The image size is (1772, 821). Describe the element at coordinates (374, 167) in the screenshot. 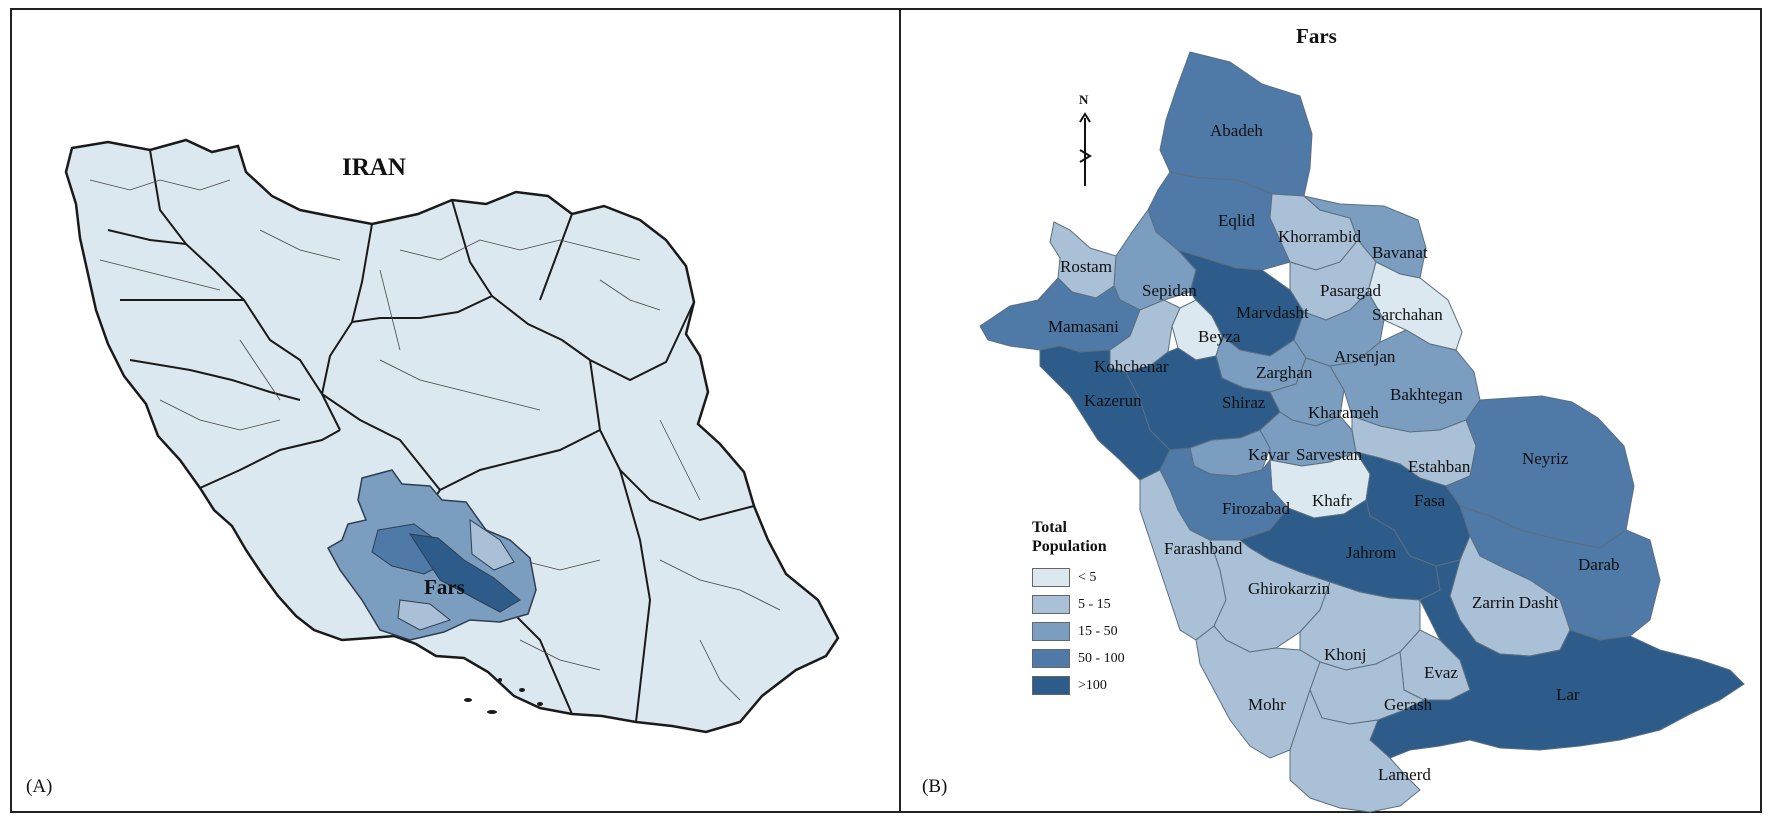

I see `iran-map-title: IRAN` at that location.